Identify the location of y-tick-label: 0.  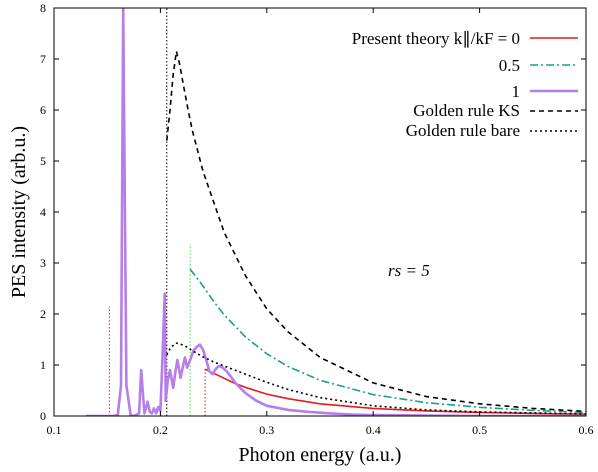
(43, 416).